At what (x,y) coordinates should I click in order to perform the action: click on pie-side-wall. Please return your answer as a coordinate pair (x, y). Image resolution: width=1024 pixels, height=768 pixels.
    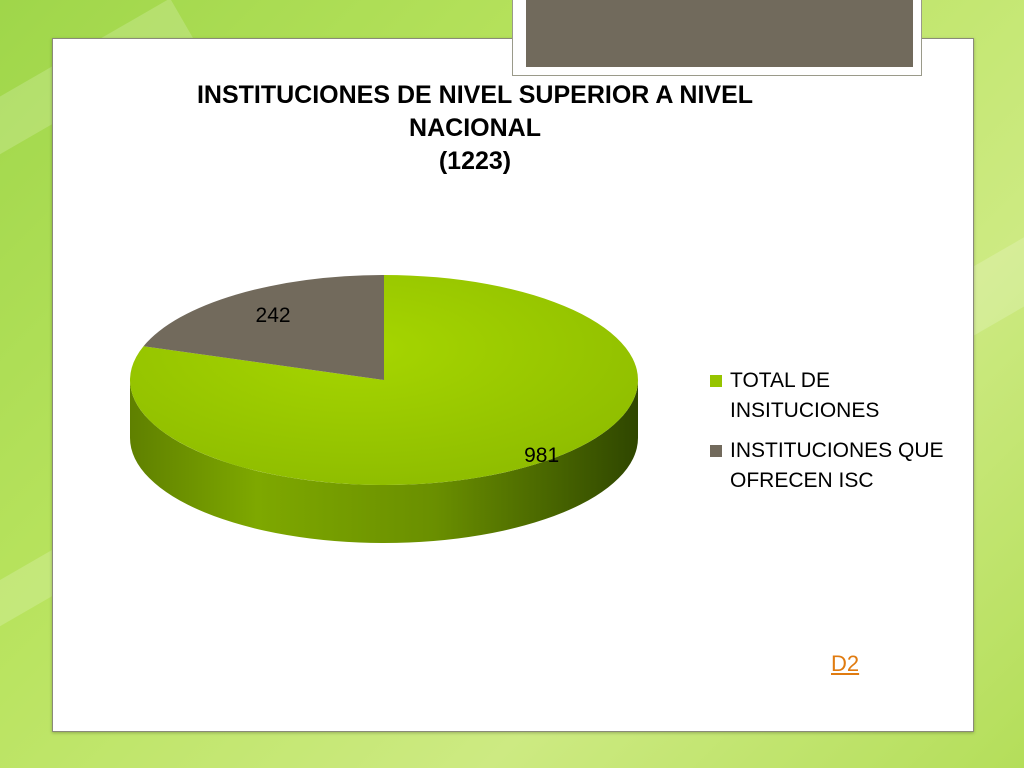
    Looking at the image, I should click on (384, 461).